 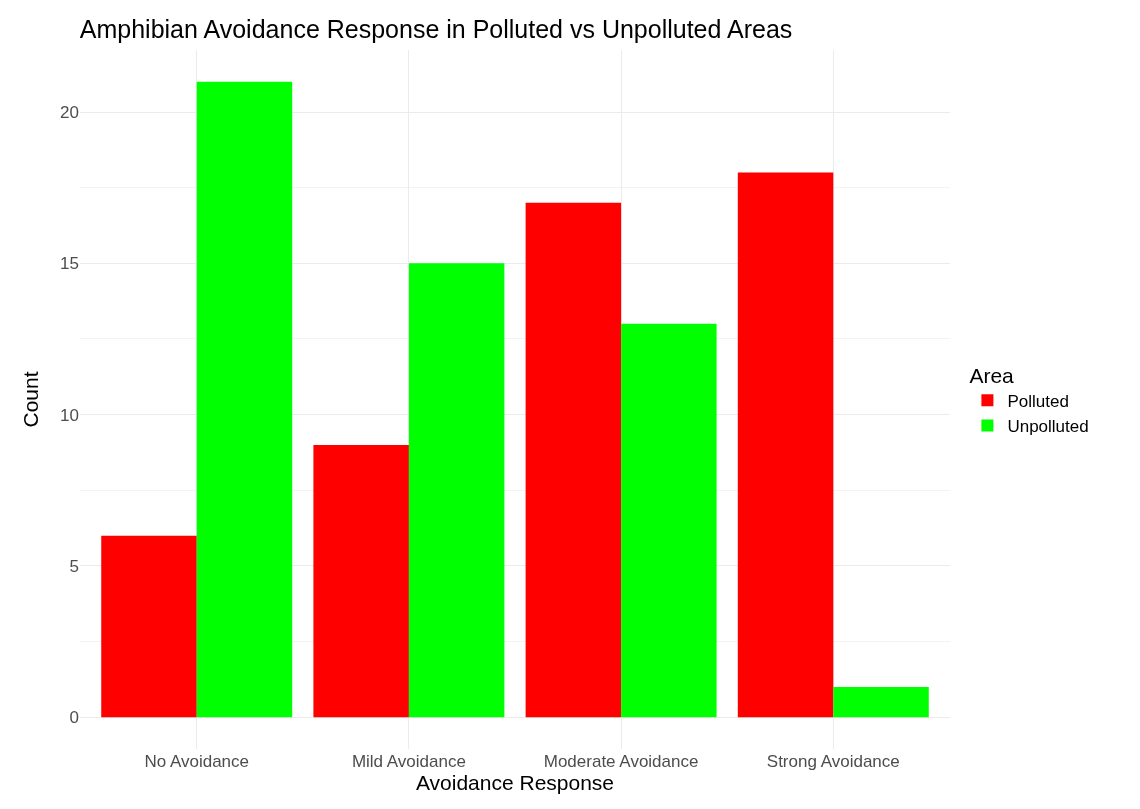 I want to click on x-tick-label: Mild Avoidance, so click(x=408, y=761).